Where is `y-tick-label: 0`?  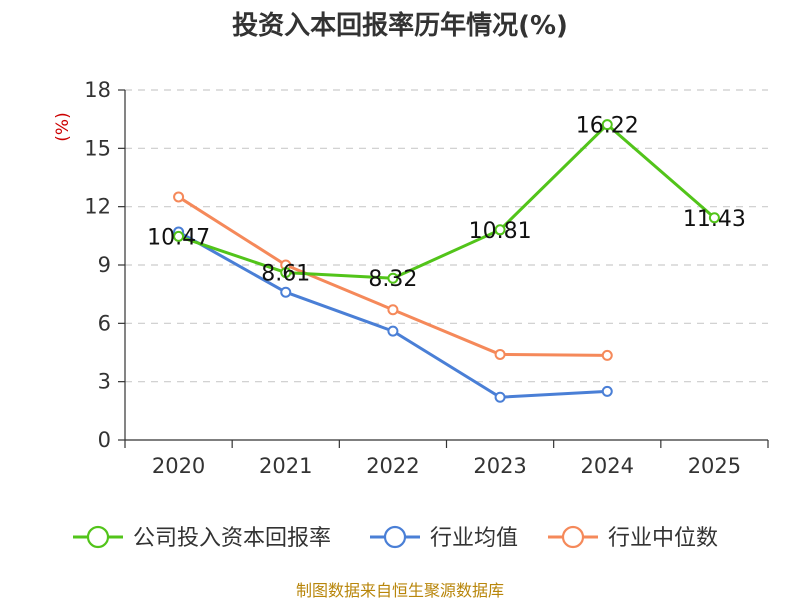 y-tick-label: 0 is located at coordinates (104, 440).